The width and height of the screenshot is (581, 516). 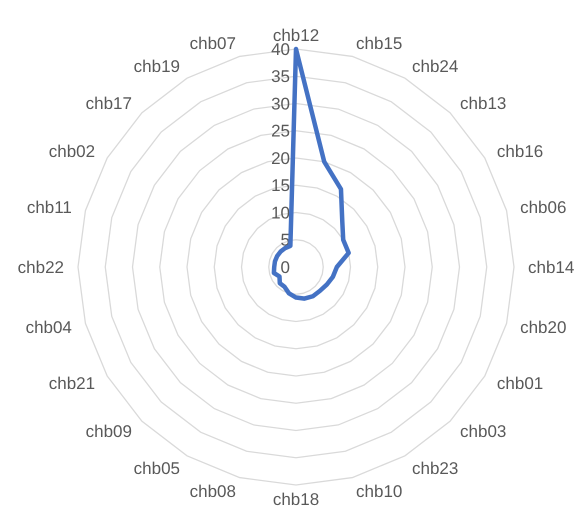 I want to click on spoke-label: chb21, so click(x=72, y=383).